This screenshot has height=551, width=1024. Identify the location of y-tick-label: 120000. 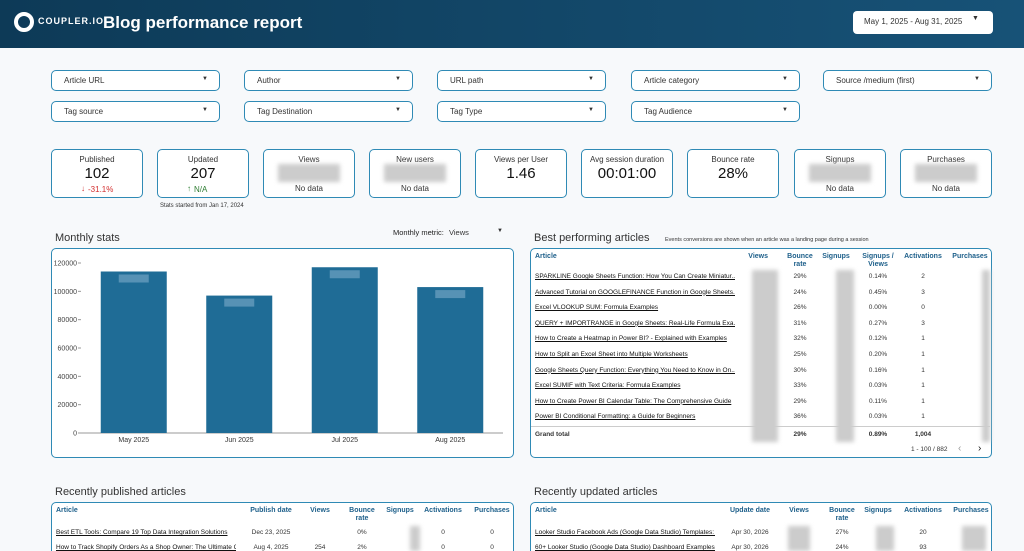
(65, 264).